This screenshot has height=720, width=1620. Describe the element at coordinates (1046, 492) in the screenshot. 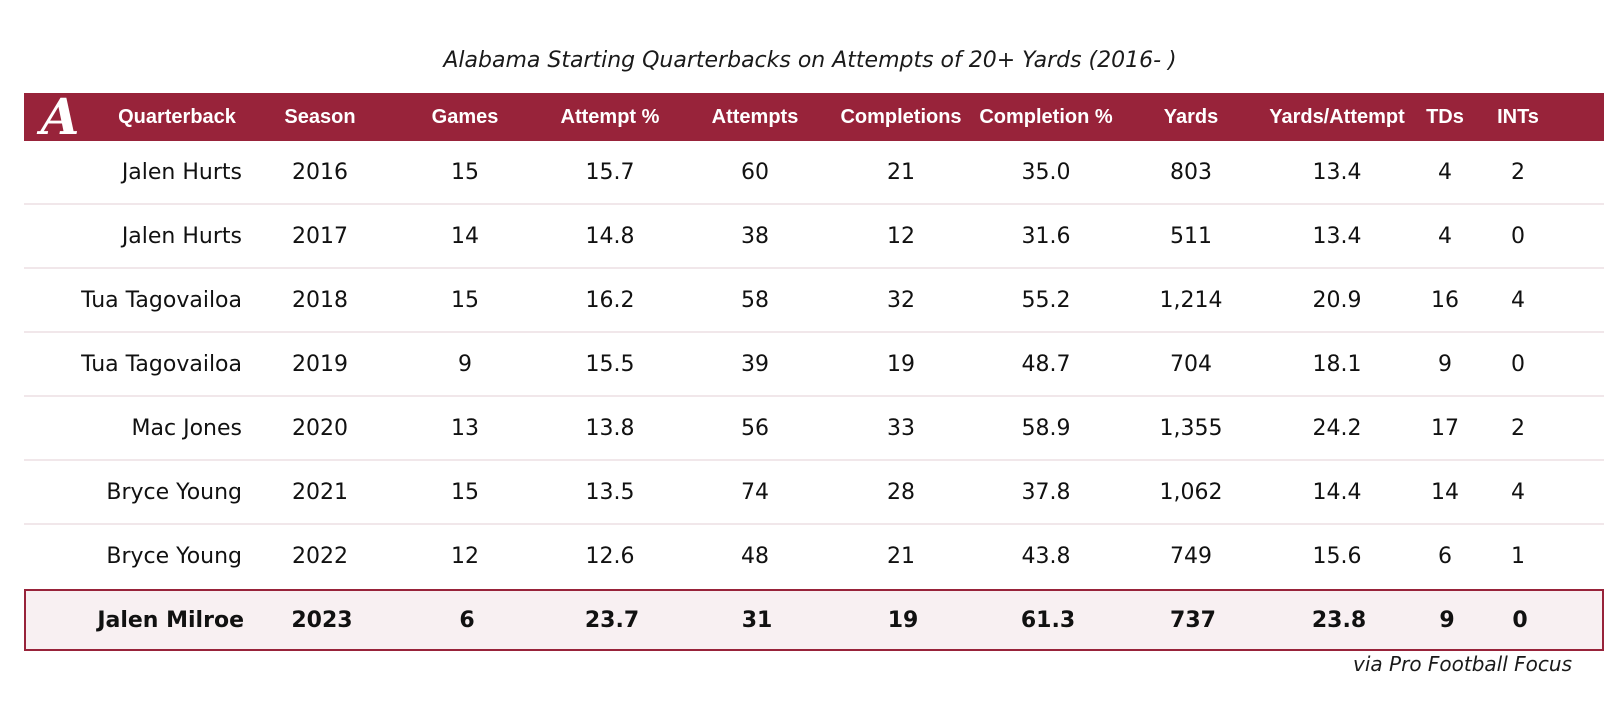

I see `cell-completion: 37.8` at that location.